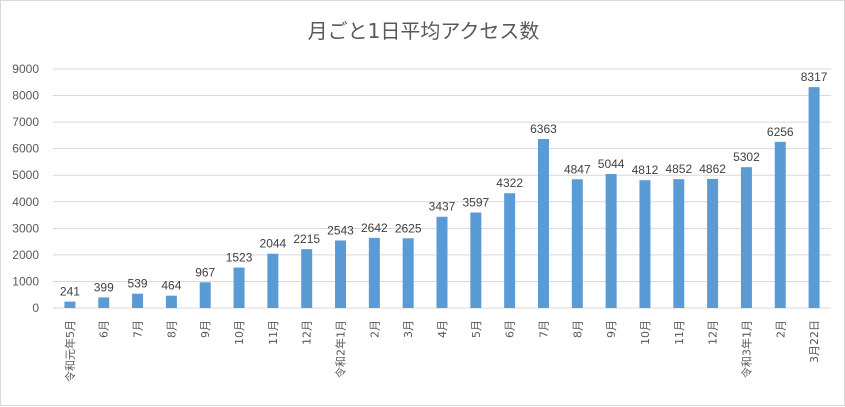  Describe the element at coordinates (475, 202) in the screenshot. I see `data-label: 3597` at that location.